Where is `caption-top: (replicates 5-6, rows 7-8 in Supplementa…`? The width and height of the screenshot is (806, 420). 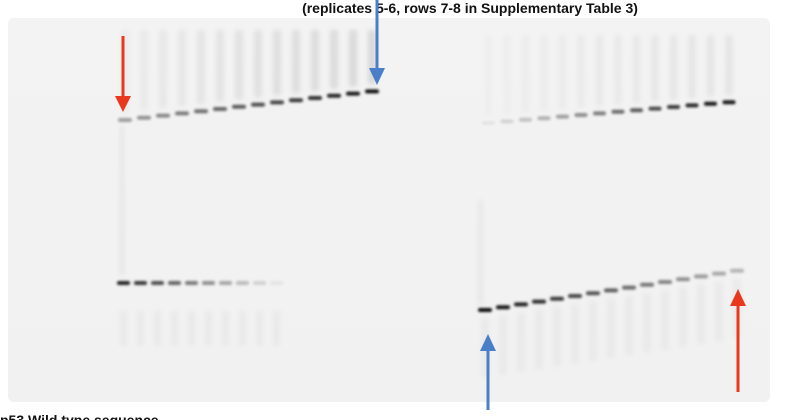 caption-top: (replicates 5-6, rows 7-8 in Supplementa… is located at coordinates (470, 8).